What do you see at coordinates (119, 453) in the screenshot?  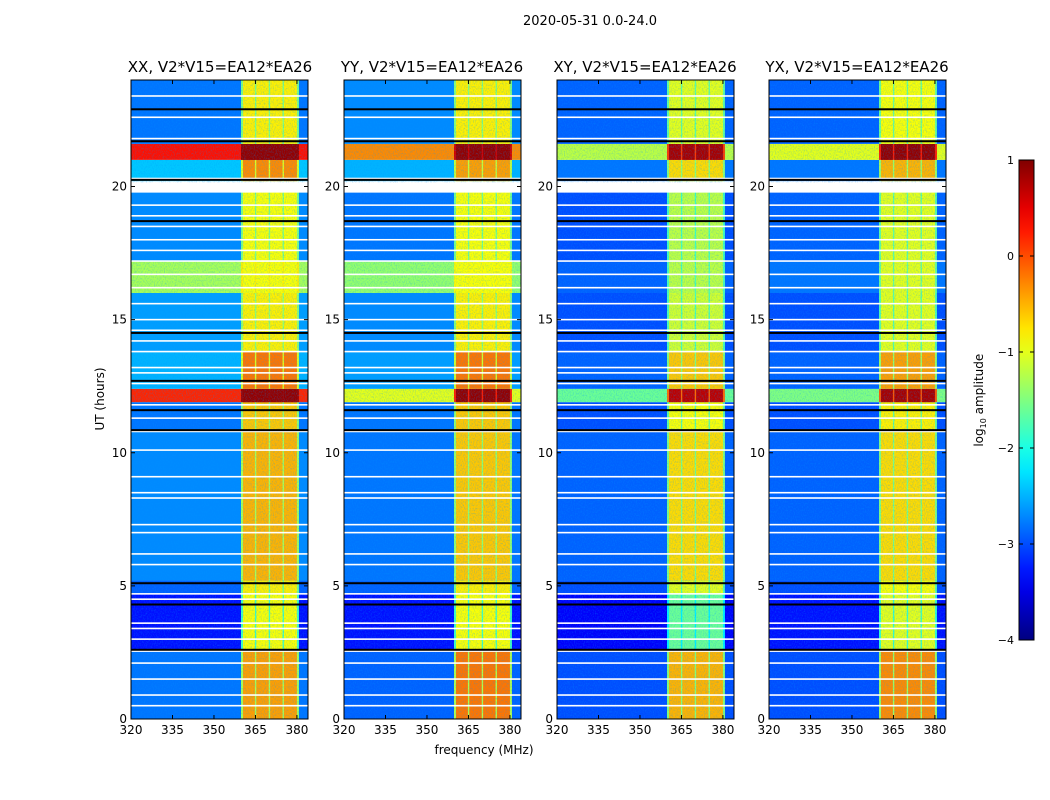 I see `y-tick-label: 10` at bounding box center [119, 453].